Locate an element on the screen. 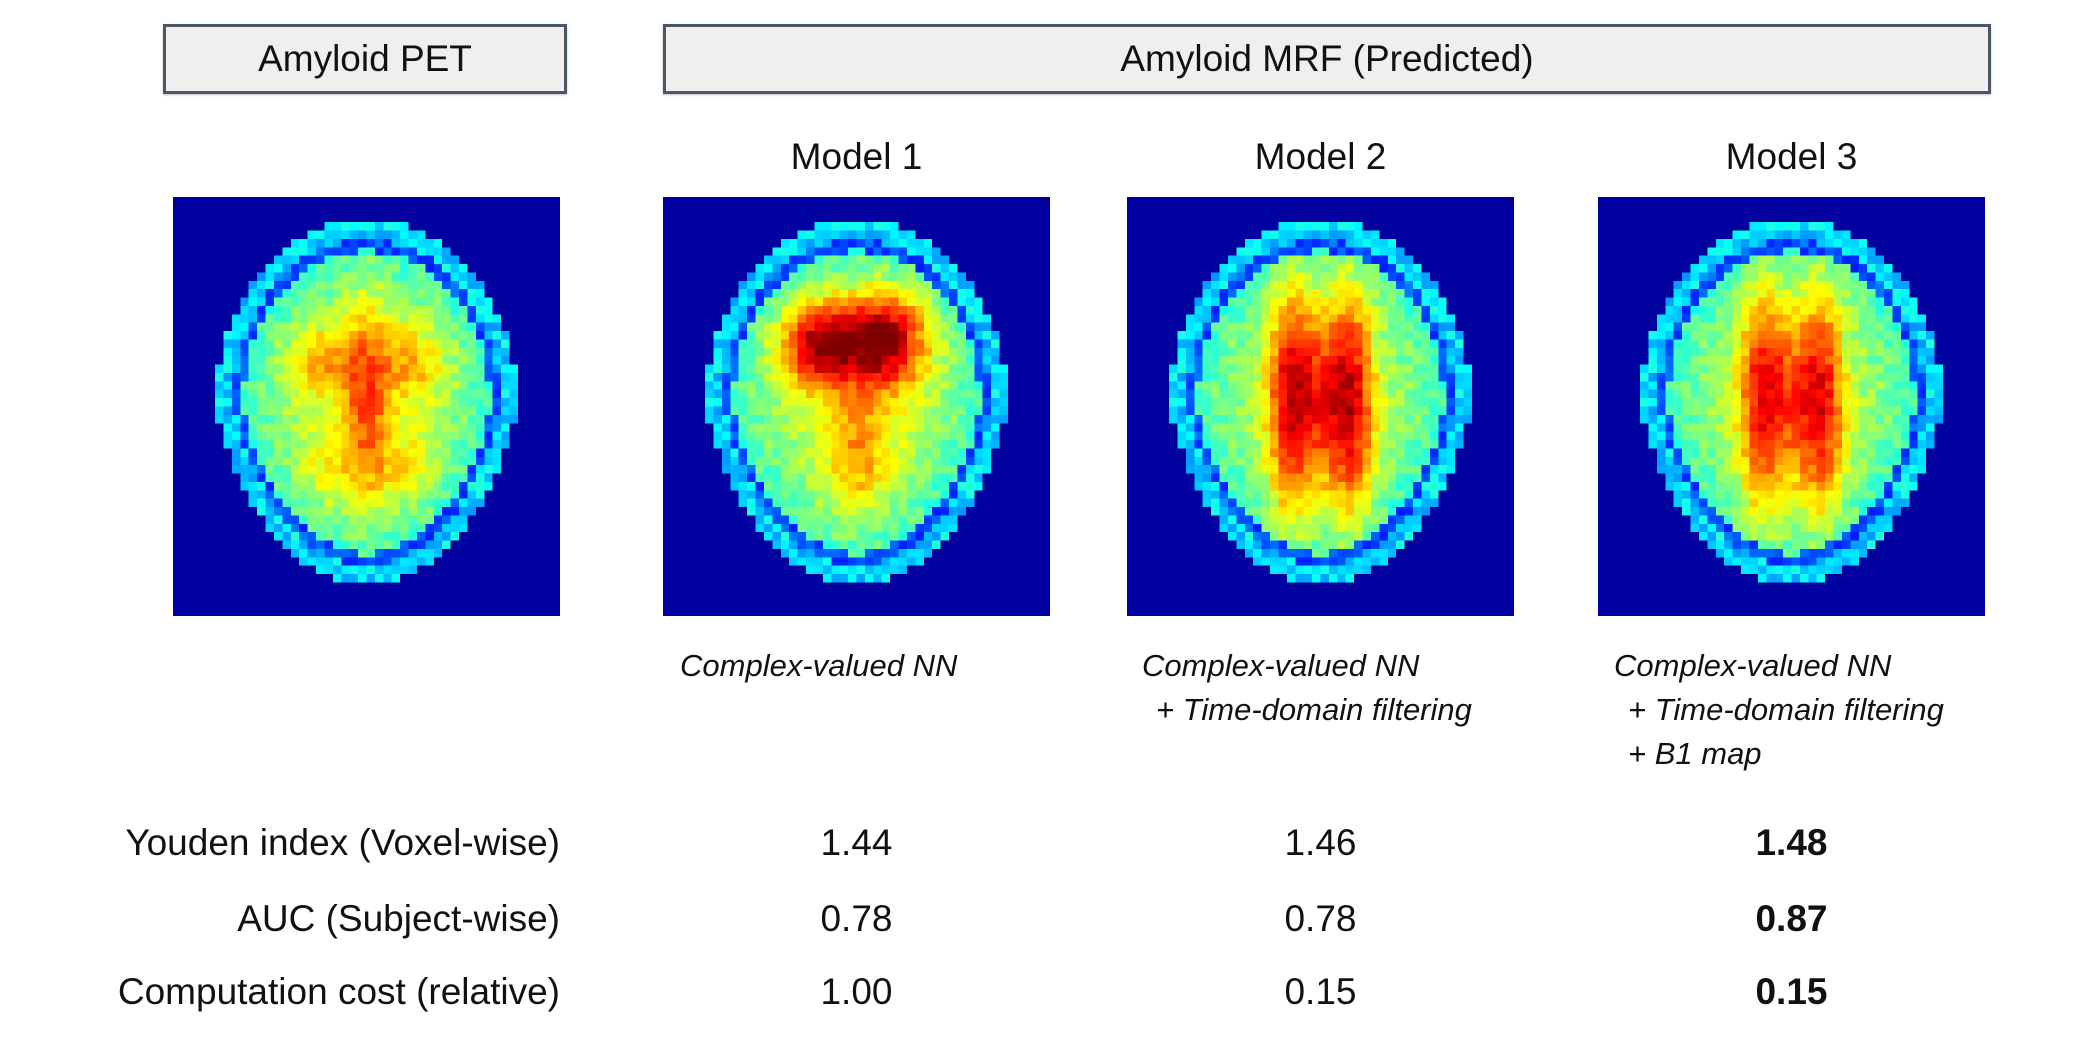 The image size is (2092, 1050). metric-value-auc-model-1: 0.78 is located at coordinates (856, 918).